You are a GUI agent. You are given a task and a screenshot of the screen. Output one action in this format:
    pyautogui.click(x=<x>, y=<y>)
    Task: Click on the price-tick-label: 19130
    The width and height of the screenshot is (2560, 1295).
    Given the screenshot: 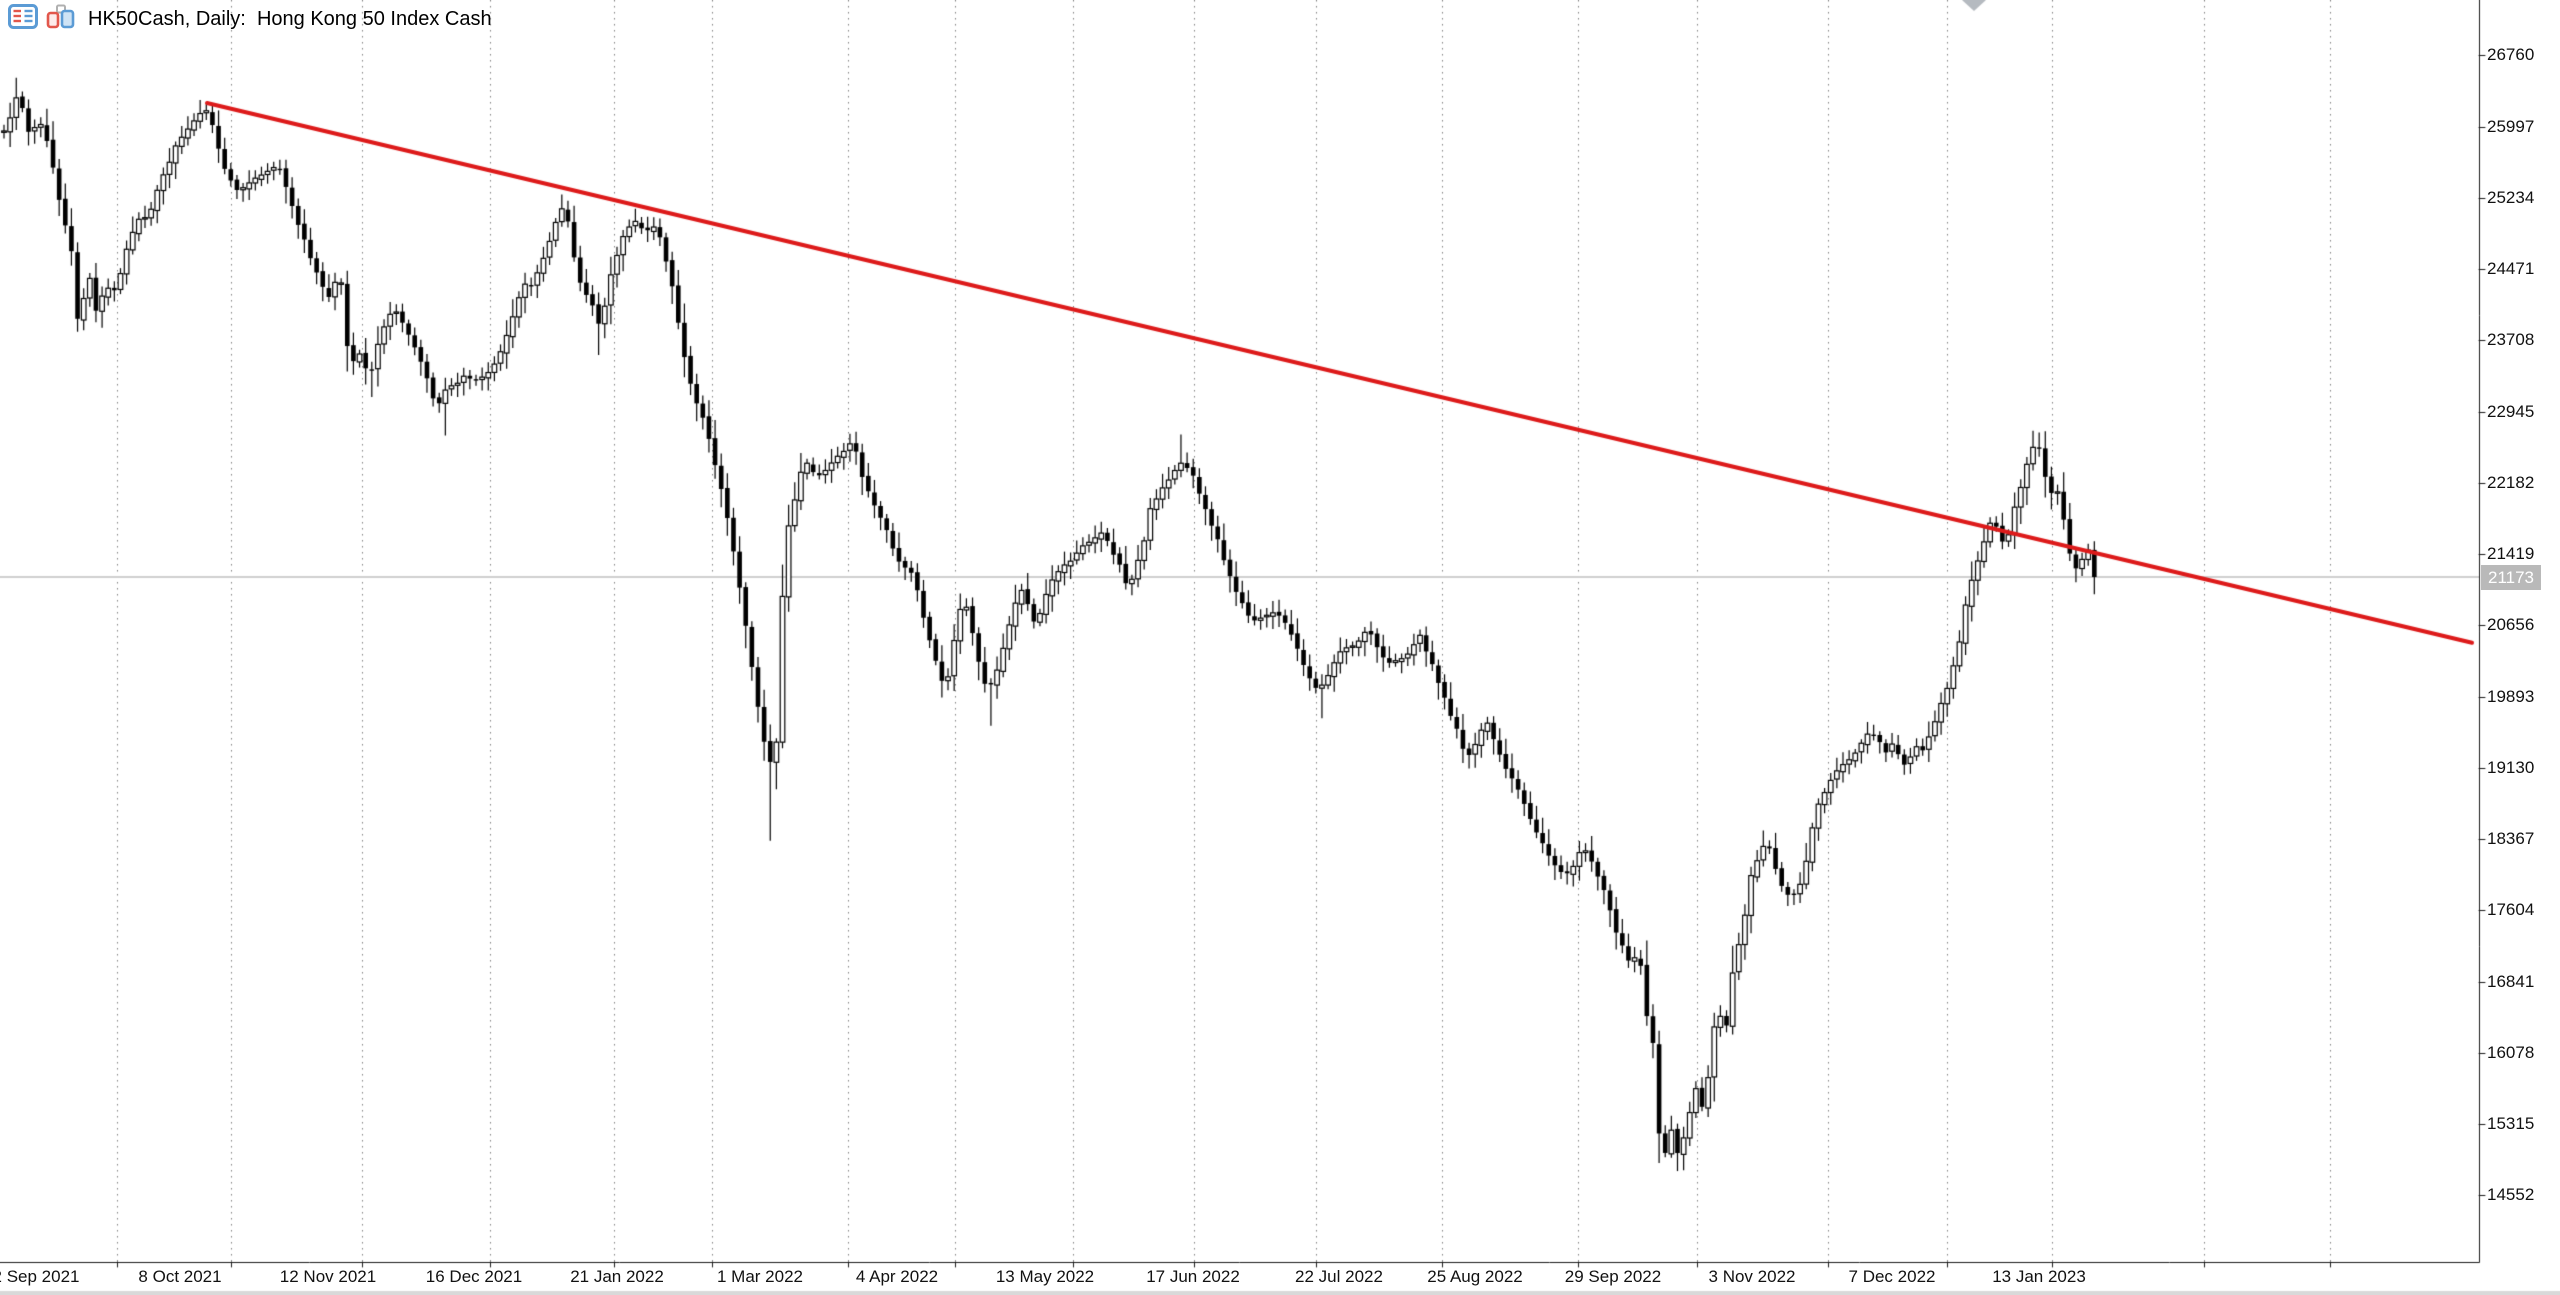 What is the action you would take?
    pyautogui.click(x=2511, y=767)
    